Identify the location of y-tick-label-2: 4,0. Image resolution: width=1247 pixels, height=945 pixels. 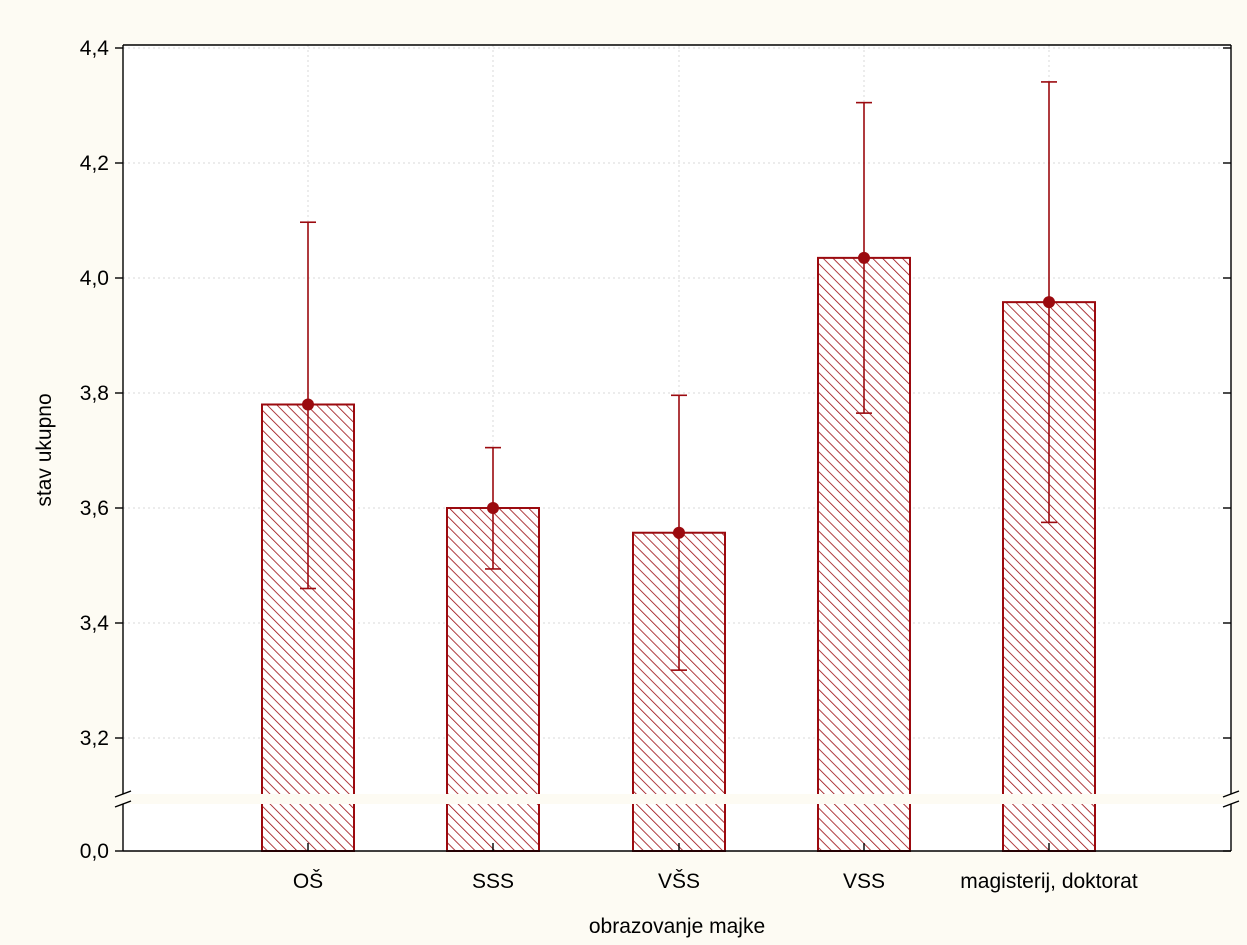
(94, 278).